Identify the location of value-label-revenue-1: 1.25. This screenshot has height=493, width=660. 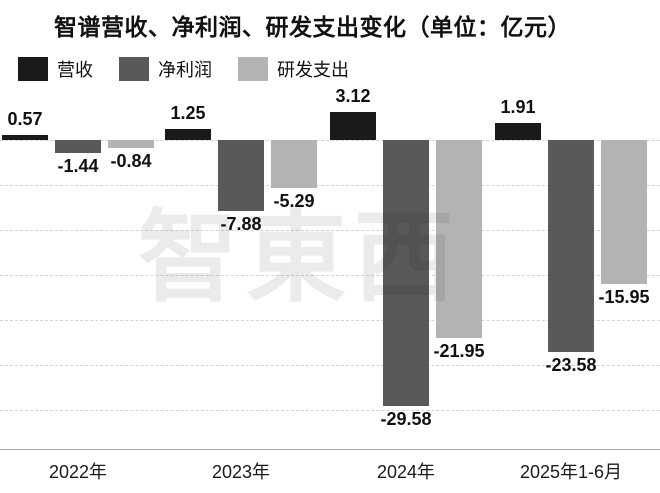
(188, 113).